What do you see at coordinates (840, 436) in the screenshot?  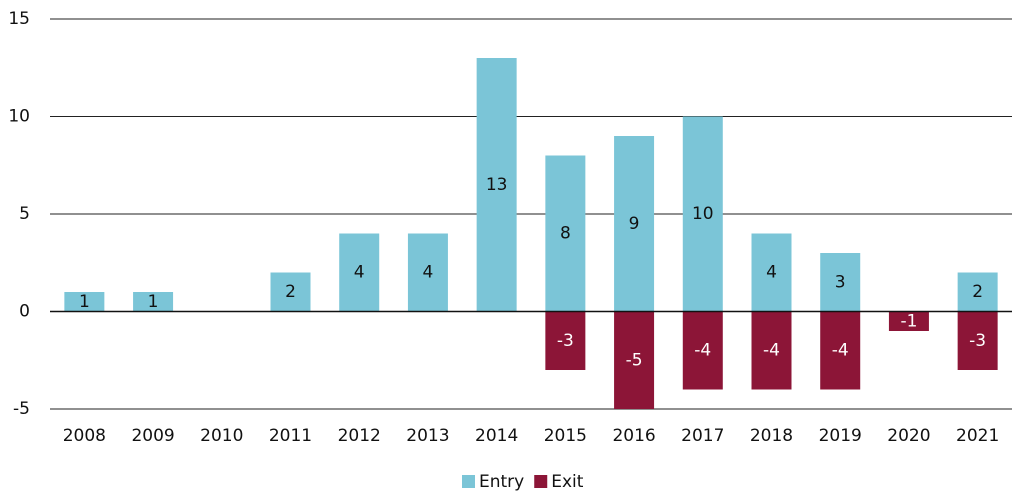 I see `x-tick-label: 2019` at bounding box center [840, 436].